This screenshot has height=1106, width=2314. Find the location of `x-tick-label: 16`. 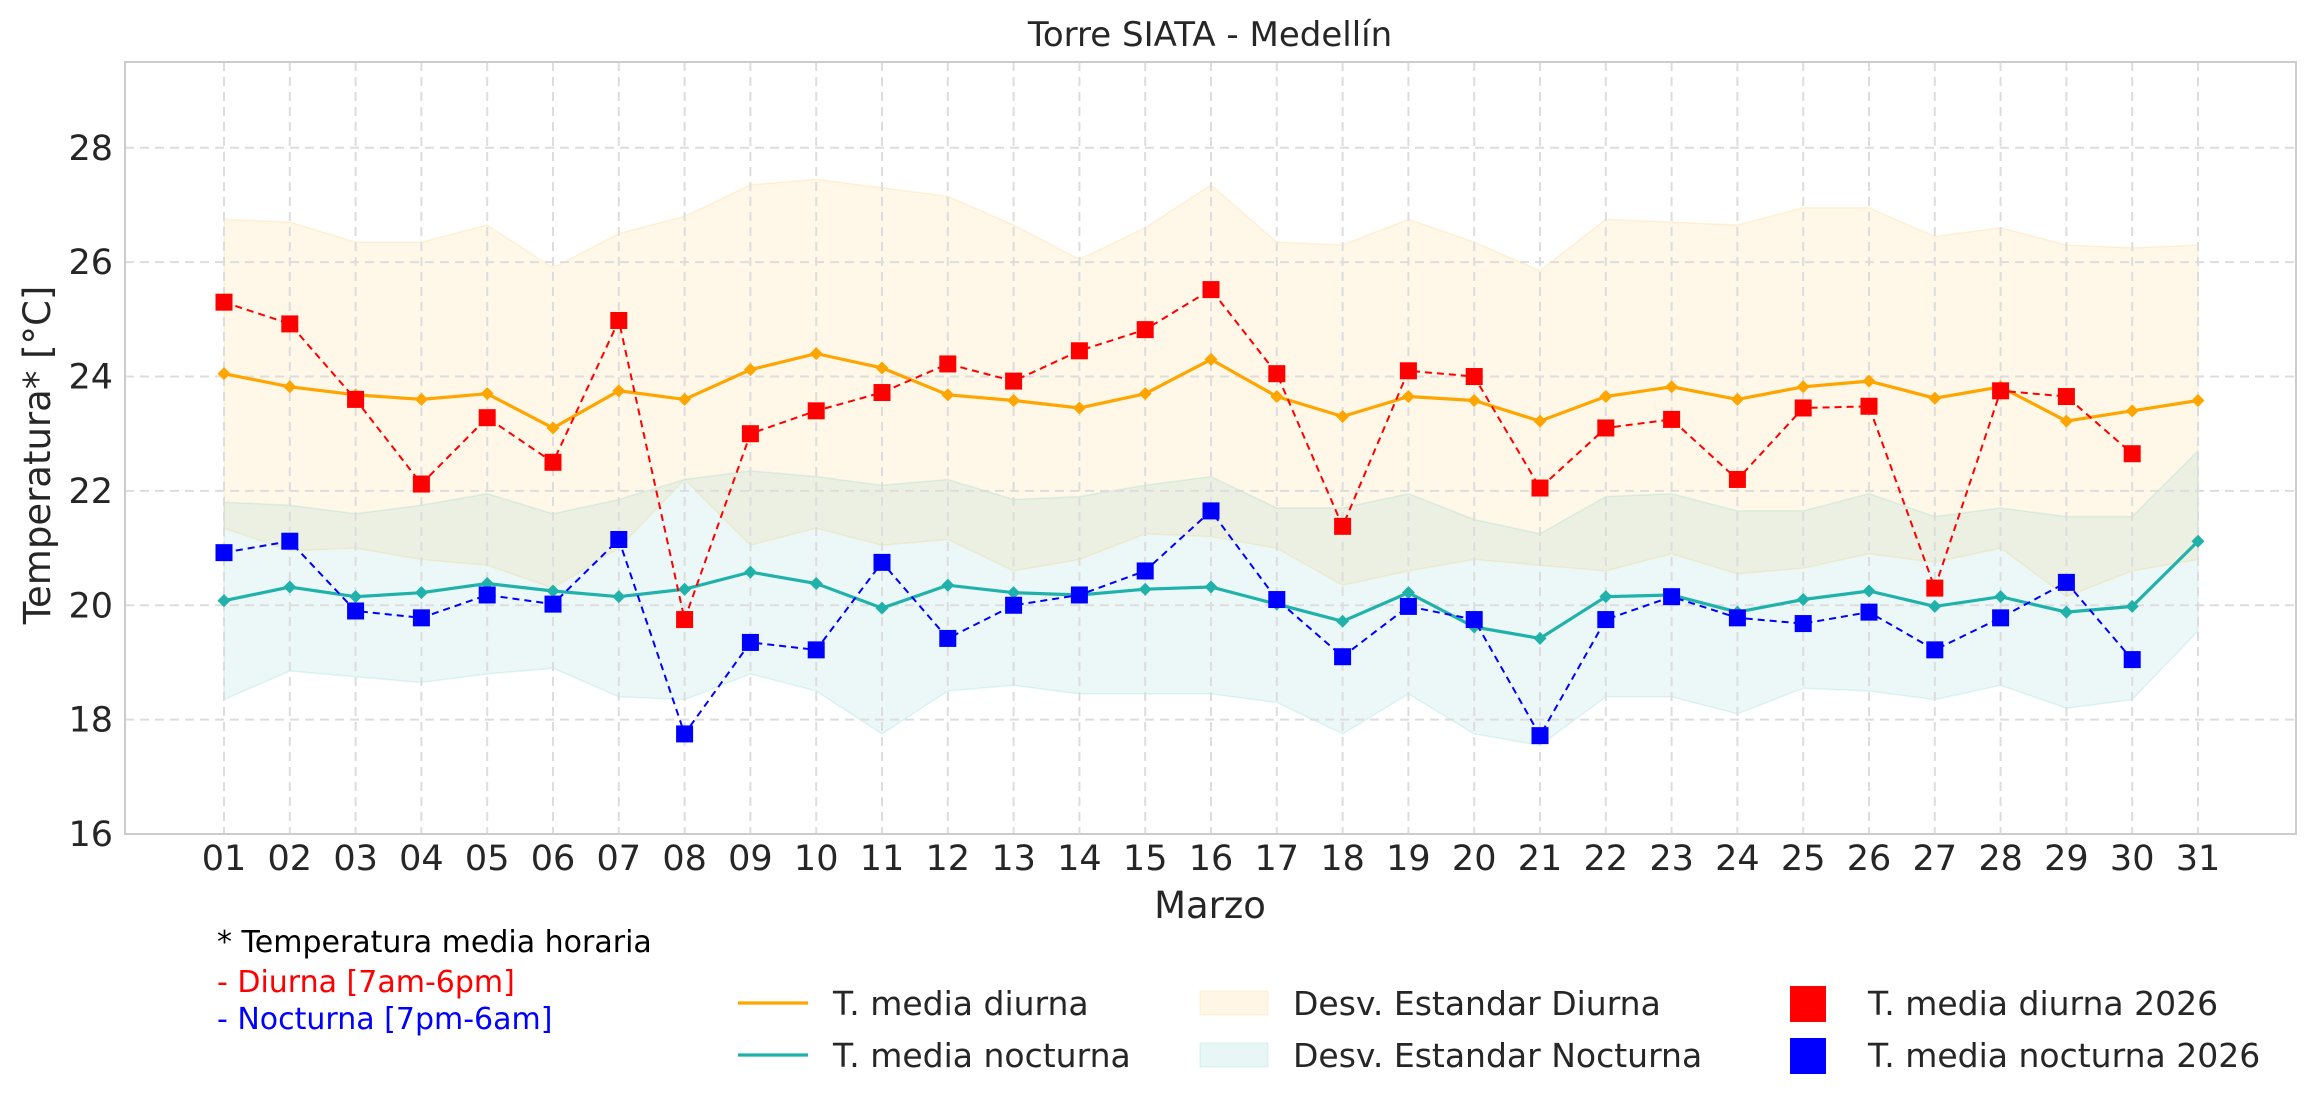

x-tick-label: 16 is located at coordinates (1211, 859).